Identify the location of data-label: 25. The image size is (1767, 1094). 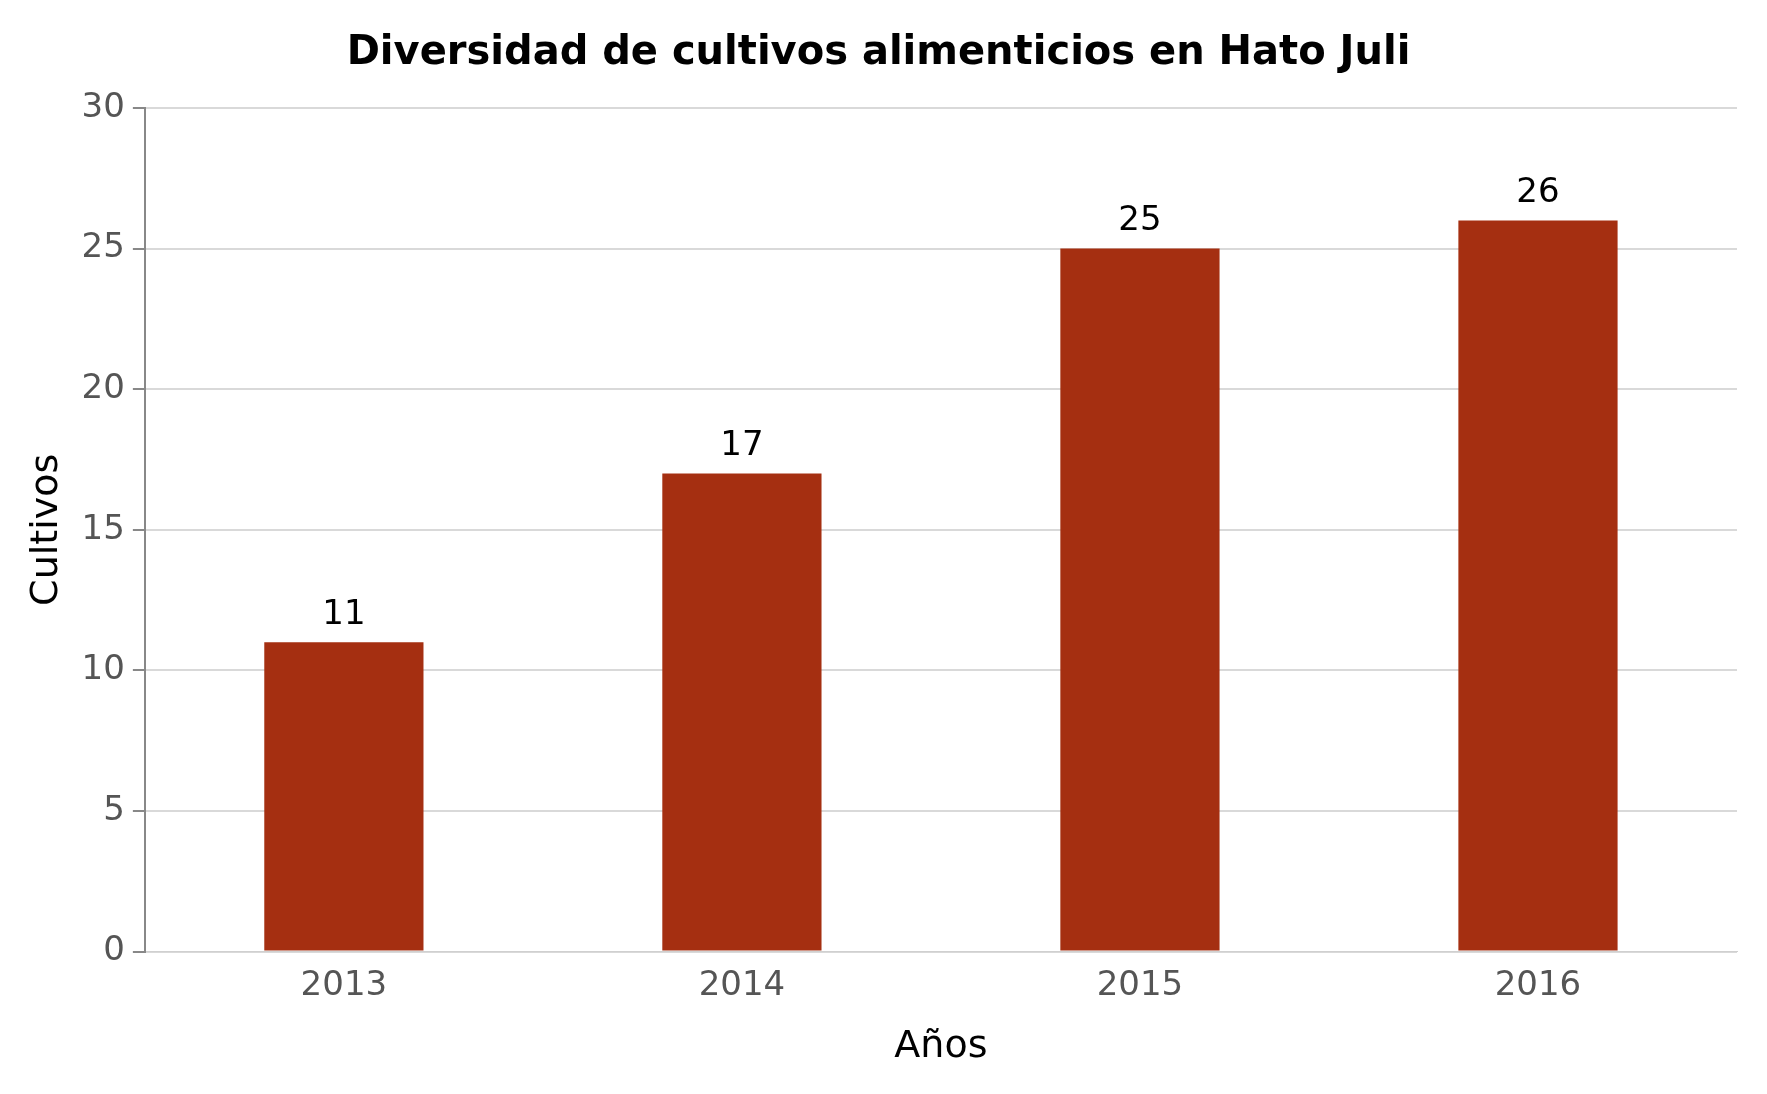
(1140, 218).